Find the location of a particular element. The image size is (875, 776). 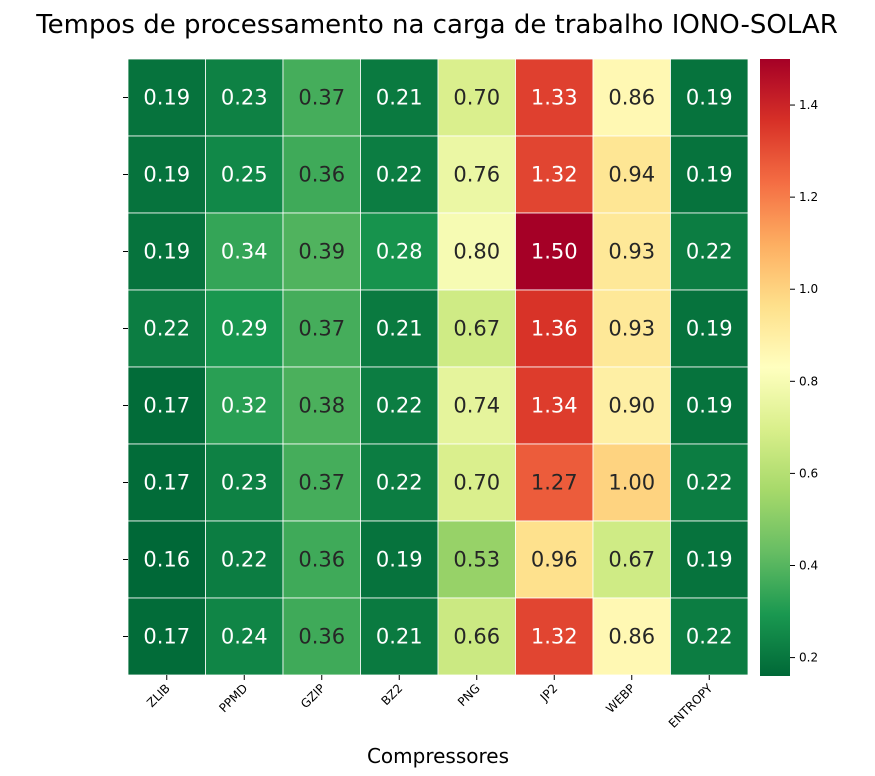

colorbar-scale is located at coordinates (775, 367).